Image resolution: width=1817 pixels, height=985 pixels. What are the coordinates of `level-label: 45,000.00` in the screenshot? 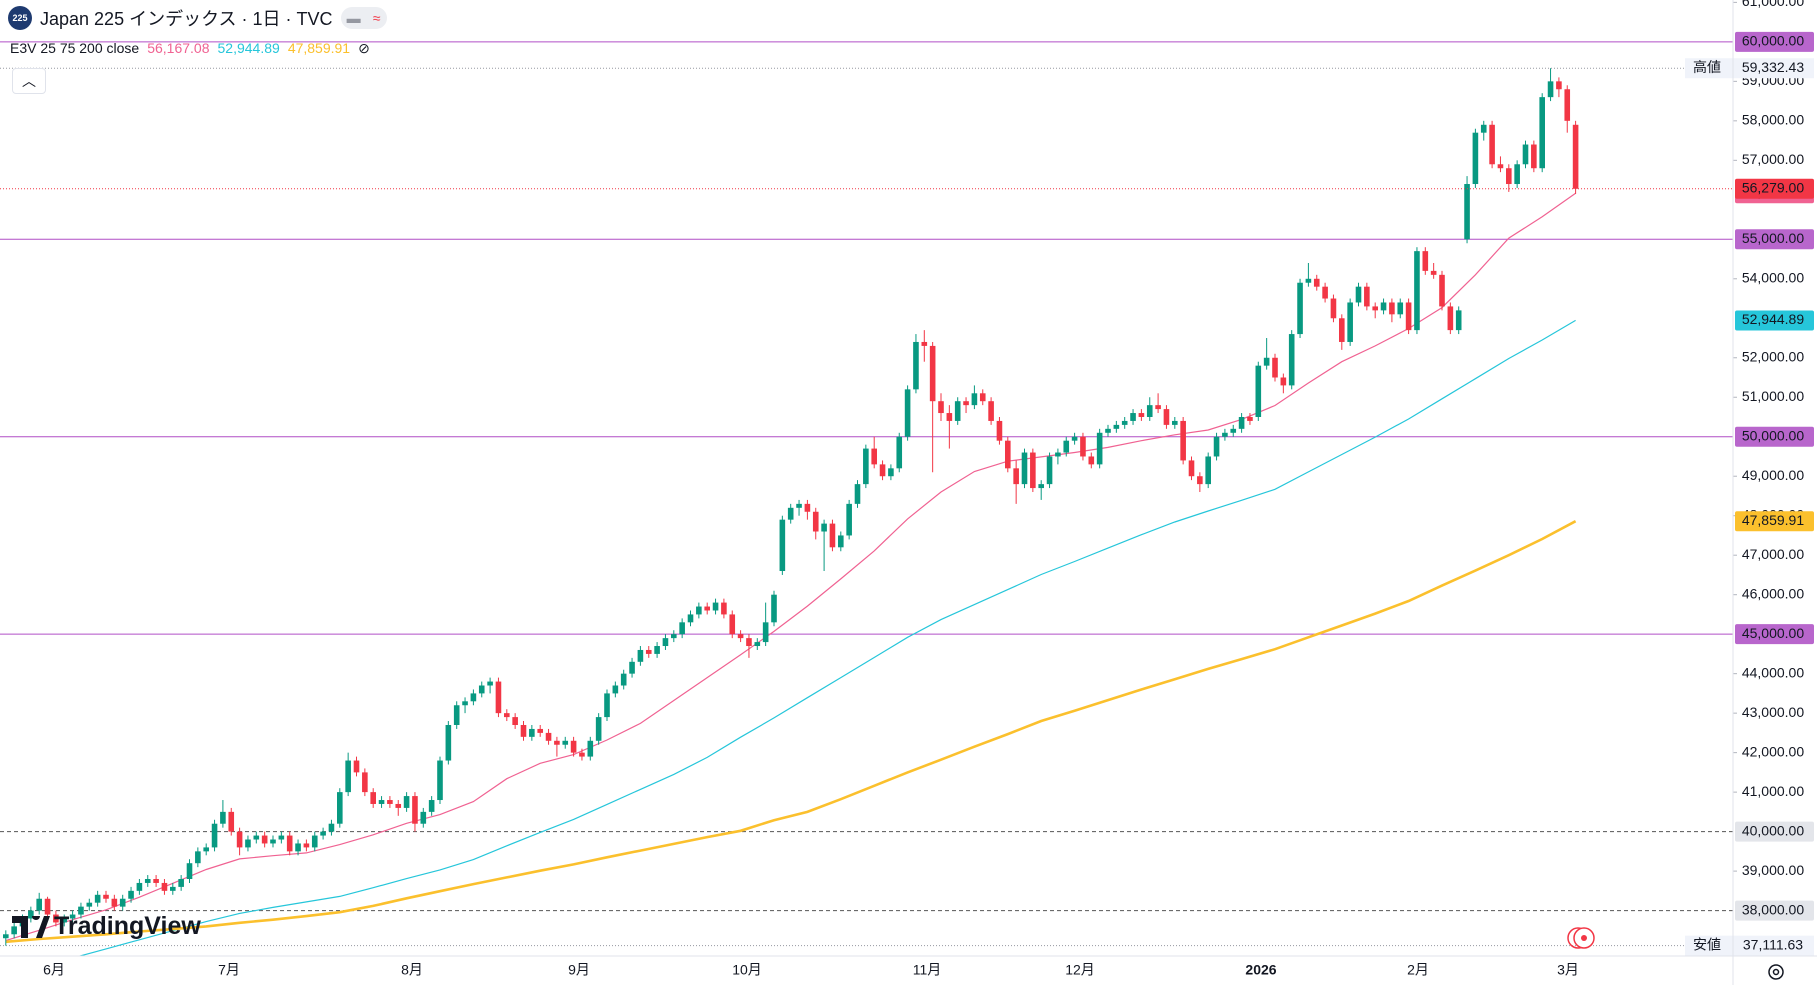 It's located at (1773, 633).